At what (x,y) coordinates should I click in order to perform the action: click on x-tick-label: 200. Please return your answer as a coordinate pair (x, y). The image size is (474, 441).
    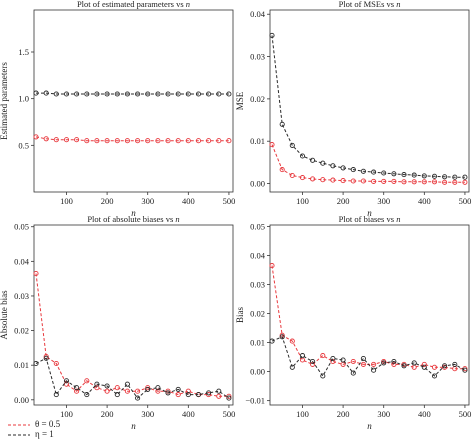
    Looking at the image, I should click on (343, 414).